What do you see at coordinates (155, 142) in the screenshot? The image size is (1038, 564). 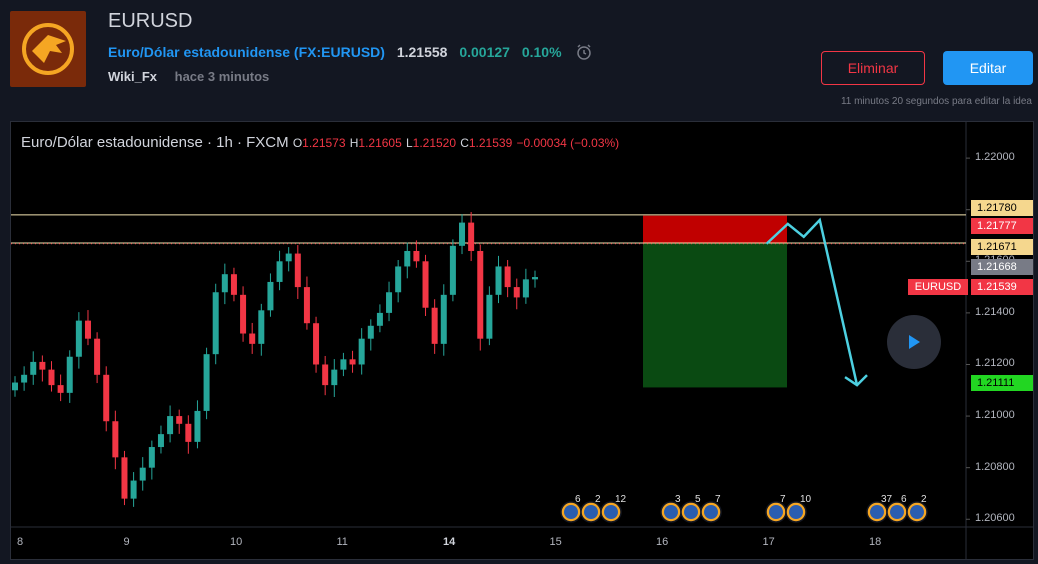 I see `legend-title: Euro/Dólar estadounidense · 1h · FXCM` at bounding box center [155, 142].